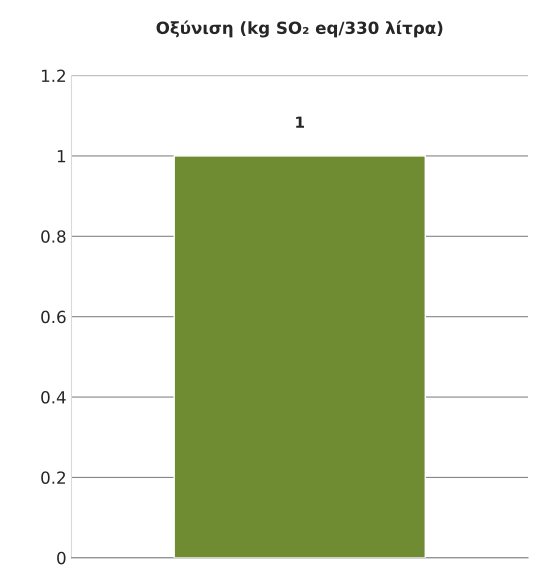 The height and width of the screenshot is (581, 550). What do you see at coordinates (53, 236) in the screenshot?
I see `y-tick-label: 0.8` at bounding box center [53, 236].